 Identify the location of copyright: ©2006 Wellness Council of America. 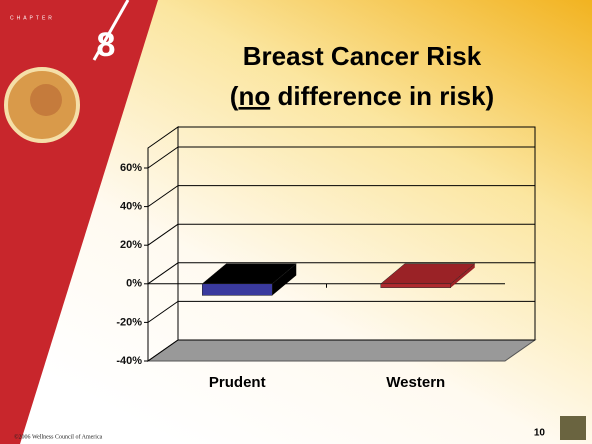
(58, 436).